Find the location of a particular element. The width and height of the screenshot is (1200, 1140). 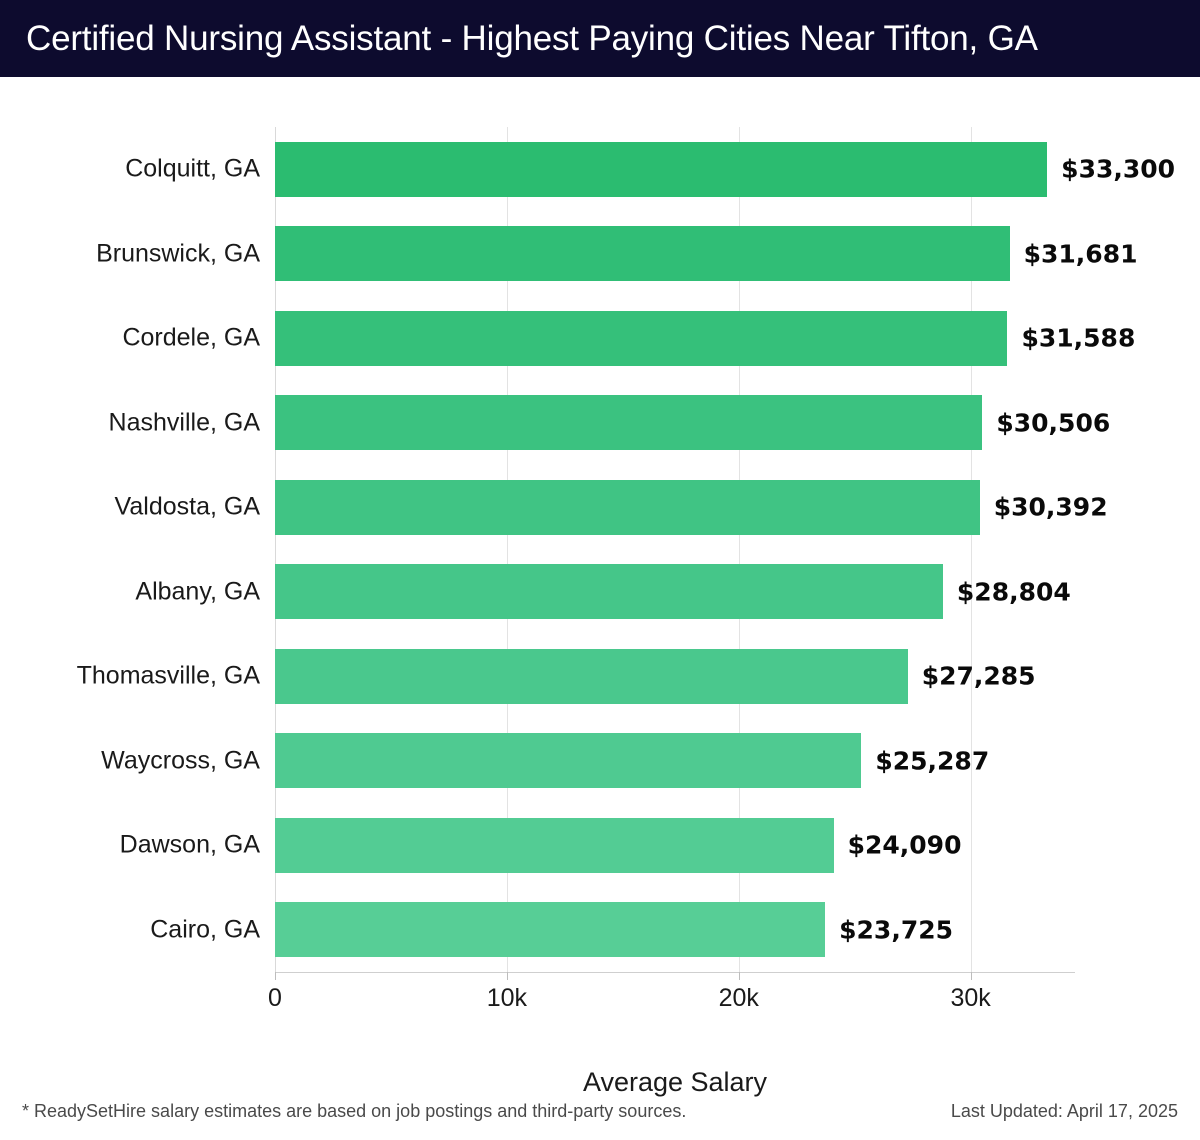

bar-row: Colquitt, GA $33,300 is located at coordinates (650, 169).